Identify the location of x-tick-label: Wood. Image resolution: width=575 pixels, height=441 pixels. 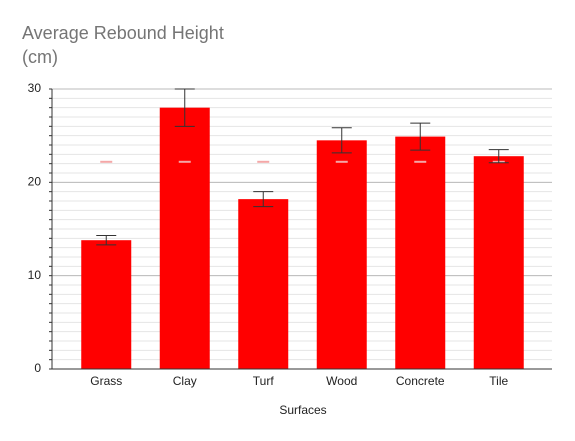
(341, 381).